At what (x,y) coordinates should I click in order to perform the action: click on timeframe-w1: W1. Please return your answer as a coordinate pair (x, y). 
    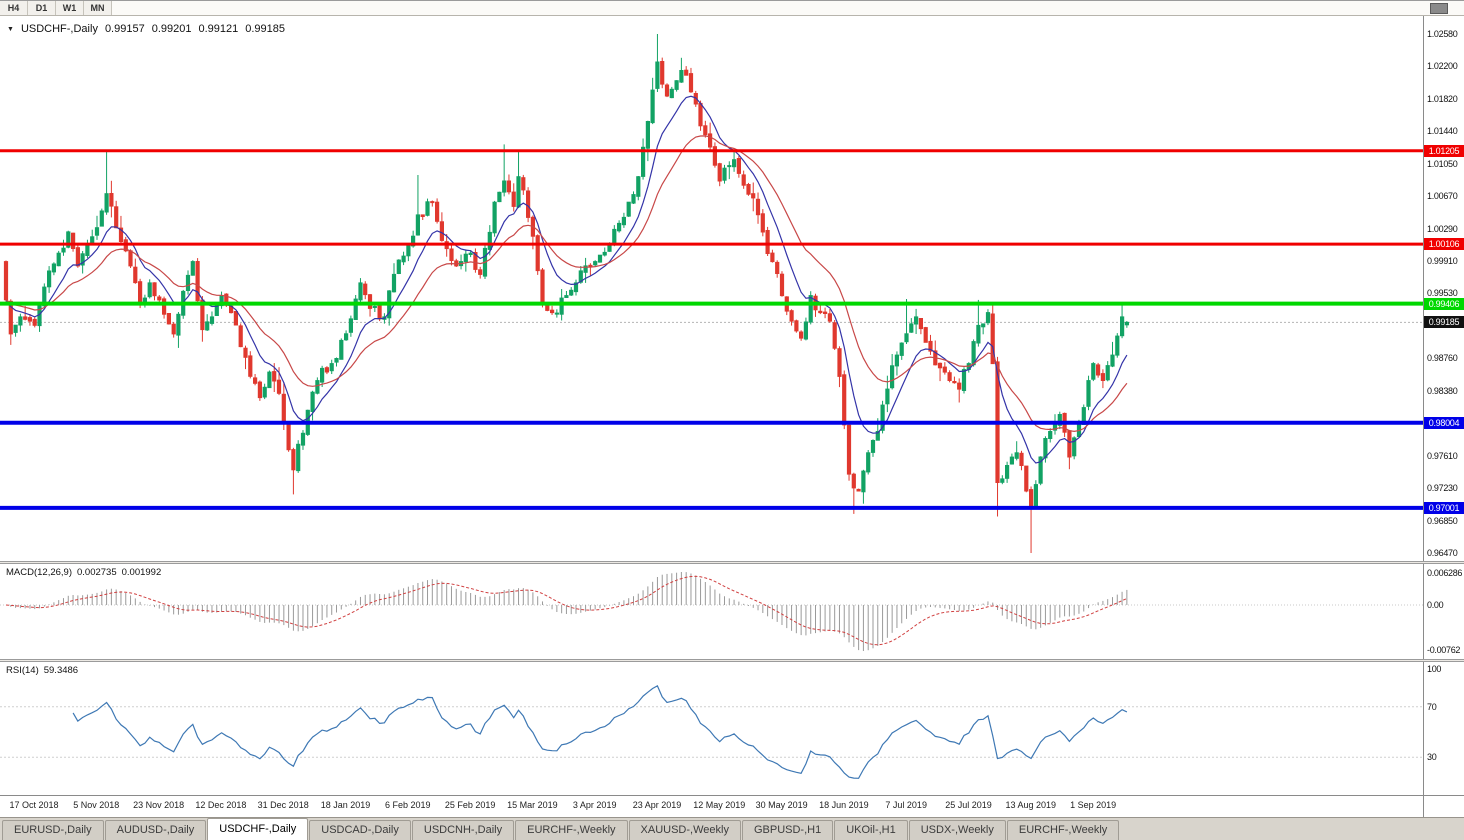
    Looking at the image, I should click on (70, 8).